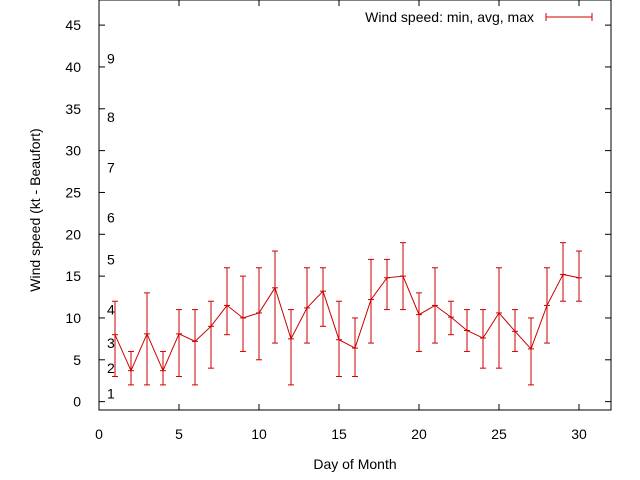 The height and width of the screenshot is (480, 640). What do you see at coordinates (111, 117) in the screenshot?
I see `beaufort-label: 8` at bounding box center [111, 117].